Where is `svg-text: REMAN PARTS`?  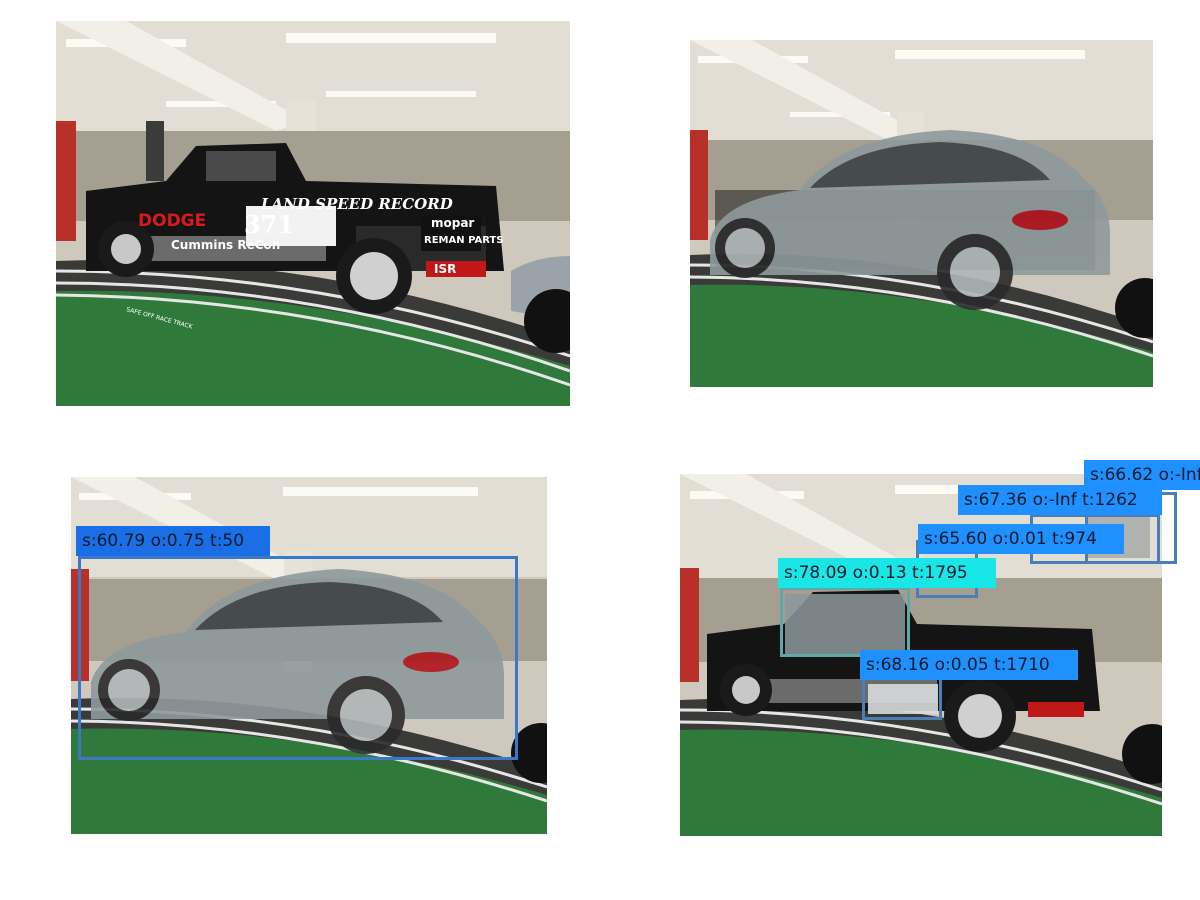 svg-text: REMAN PARTS is located at coordinates (464, 240).